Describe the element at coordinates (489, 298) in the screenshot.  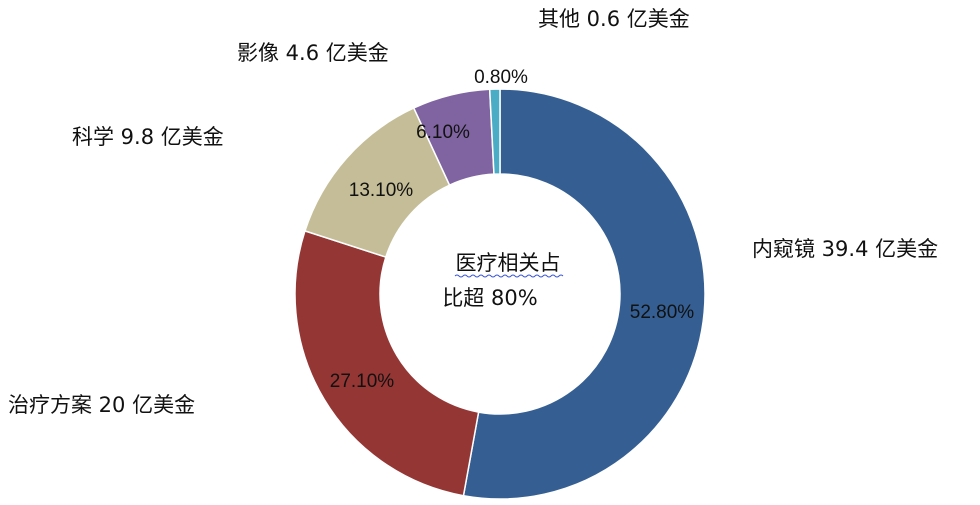
I see `center-text-line-2: 比超 80%` at that location.